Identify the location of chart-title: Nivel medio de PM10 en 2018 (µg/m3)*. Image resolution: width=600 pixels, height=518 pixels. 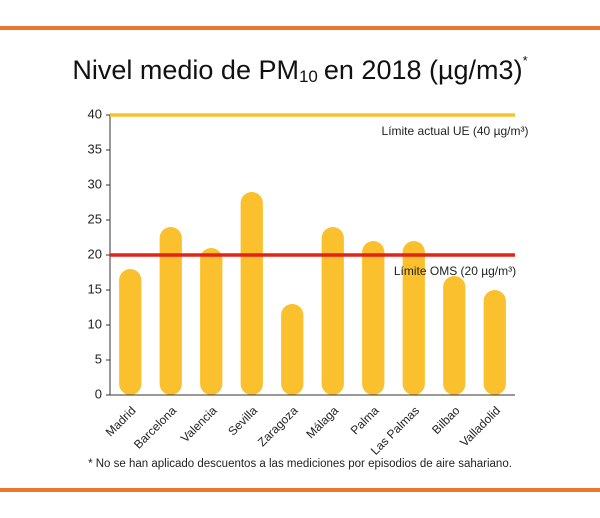
(299, 69).